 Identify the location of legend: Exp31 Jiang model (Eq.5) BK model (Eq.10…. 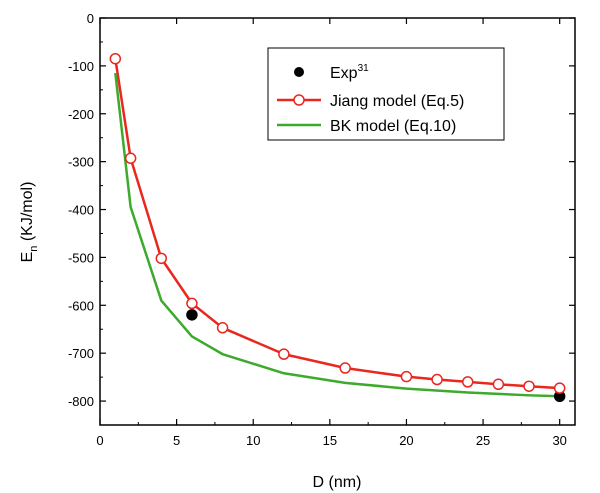
(386, 94).